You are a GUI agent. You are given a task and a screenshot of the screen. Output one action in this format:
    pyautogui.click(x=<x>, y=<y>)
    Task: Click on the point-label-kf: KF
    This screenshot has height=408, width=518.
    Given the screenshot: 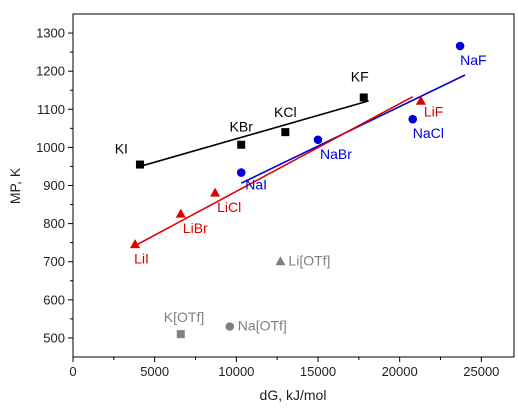 What is the action you would take?
    pyautogui.click(x=360, y=76)
    